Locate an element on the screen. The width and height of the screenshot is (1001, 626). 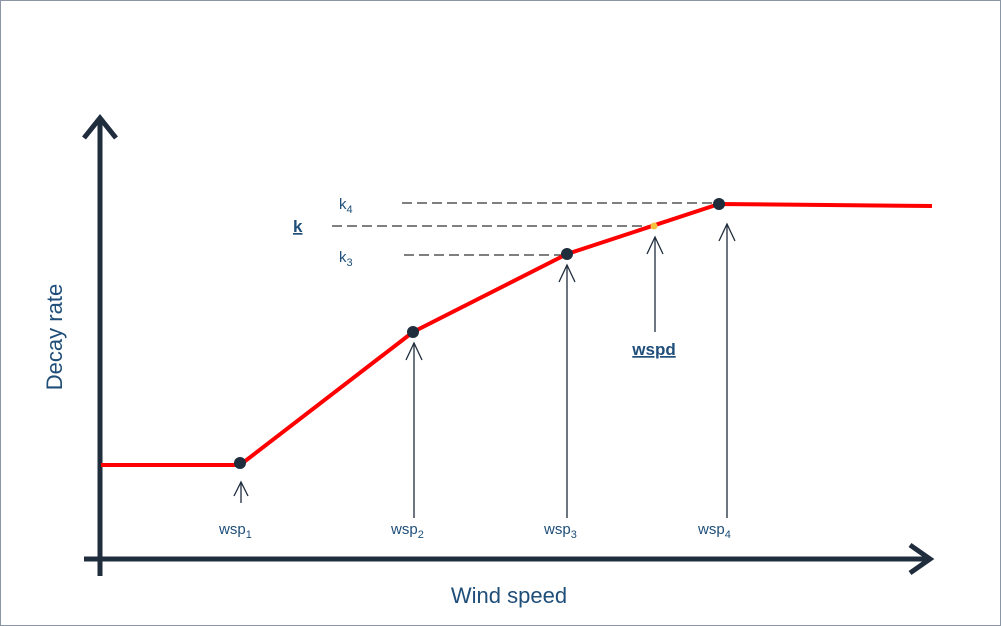
point-wsp4 is located at coordinates (719, 204).